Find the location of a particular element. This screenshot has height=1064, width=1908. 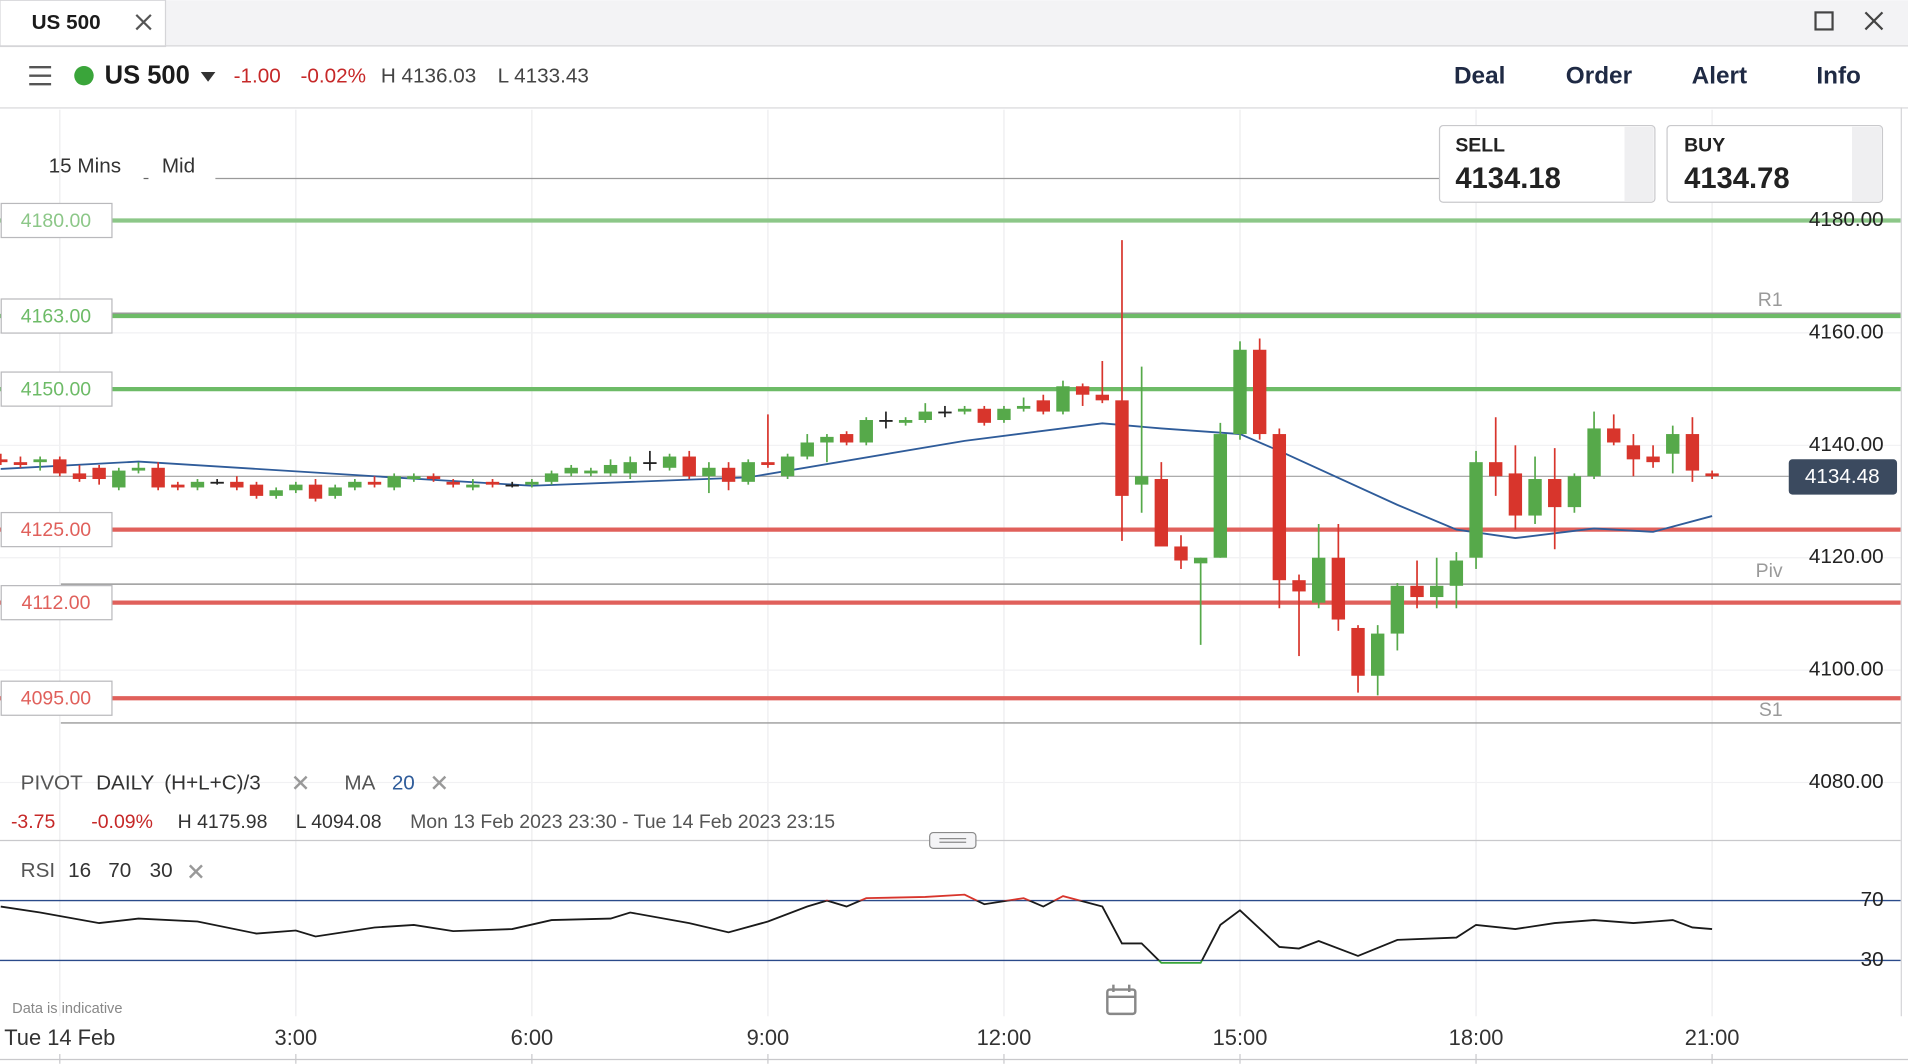

level-label: 4095.00 is located at coordinates (56, 699).